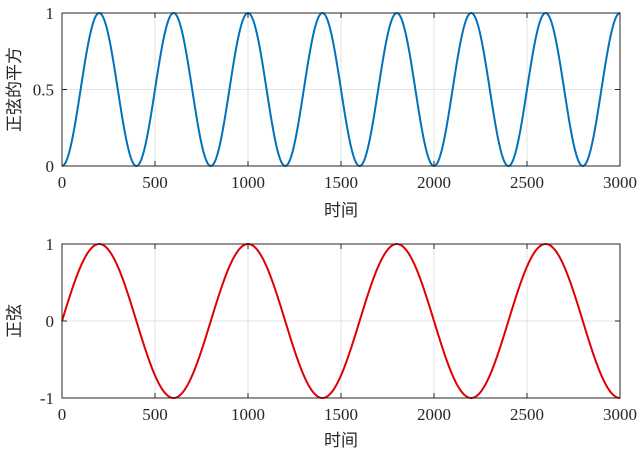 Image resolution: width=643 pixels, height=453 pixels. Describe the element at coordinates (14, 89) in the screenshot. I see `y-axis-label: 正弦的平方` at that location.